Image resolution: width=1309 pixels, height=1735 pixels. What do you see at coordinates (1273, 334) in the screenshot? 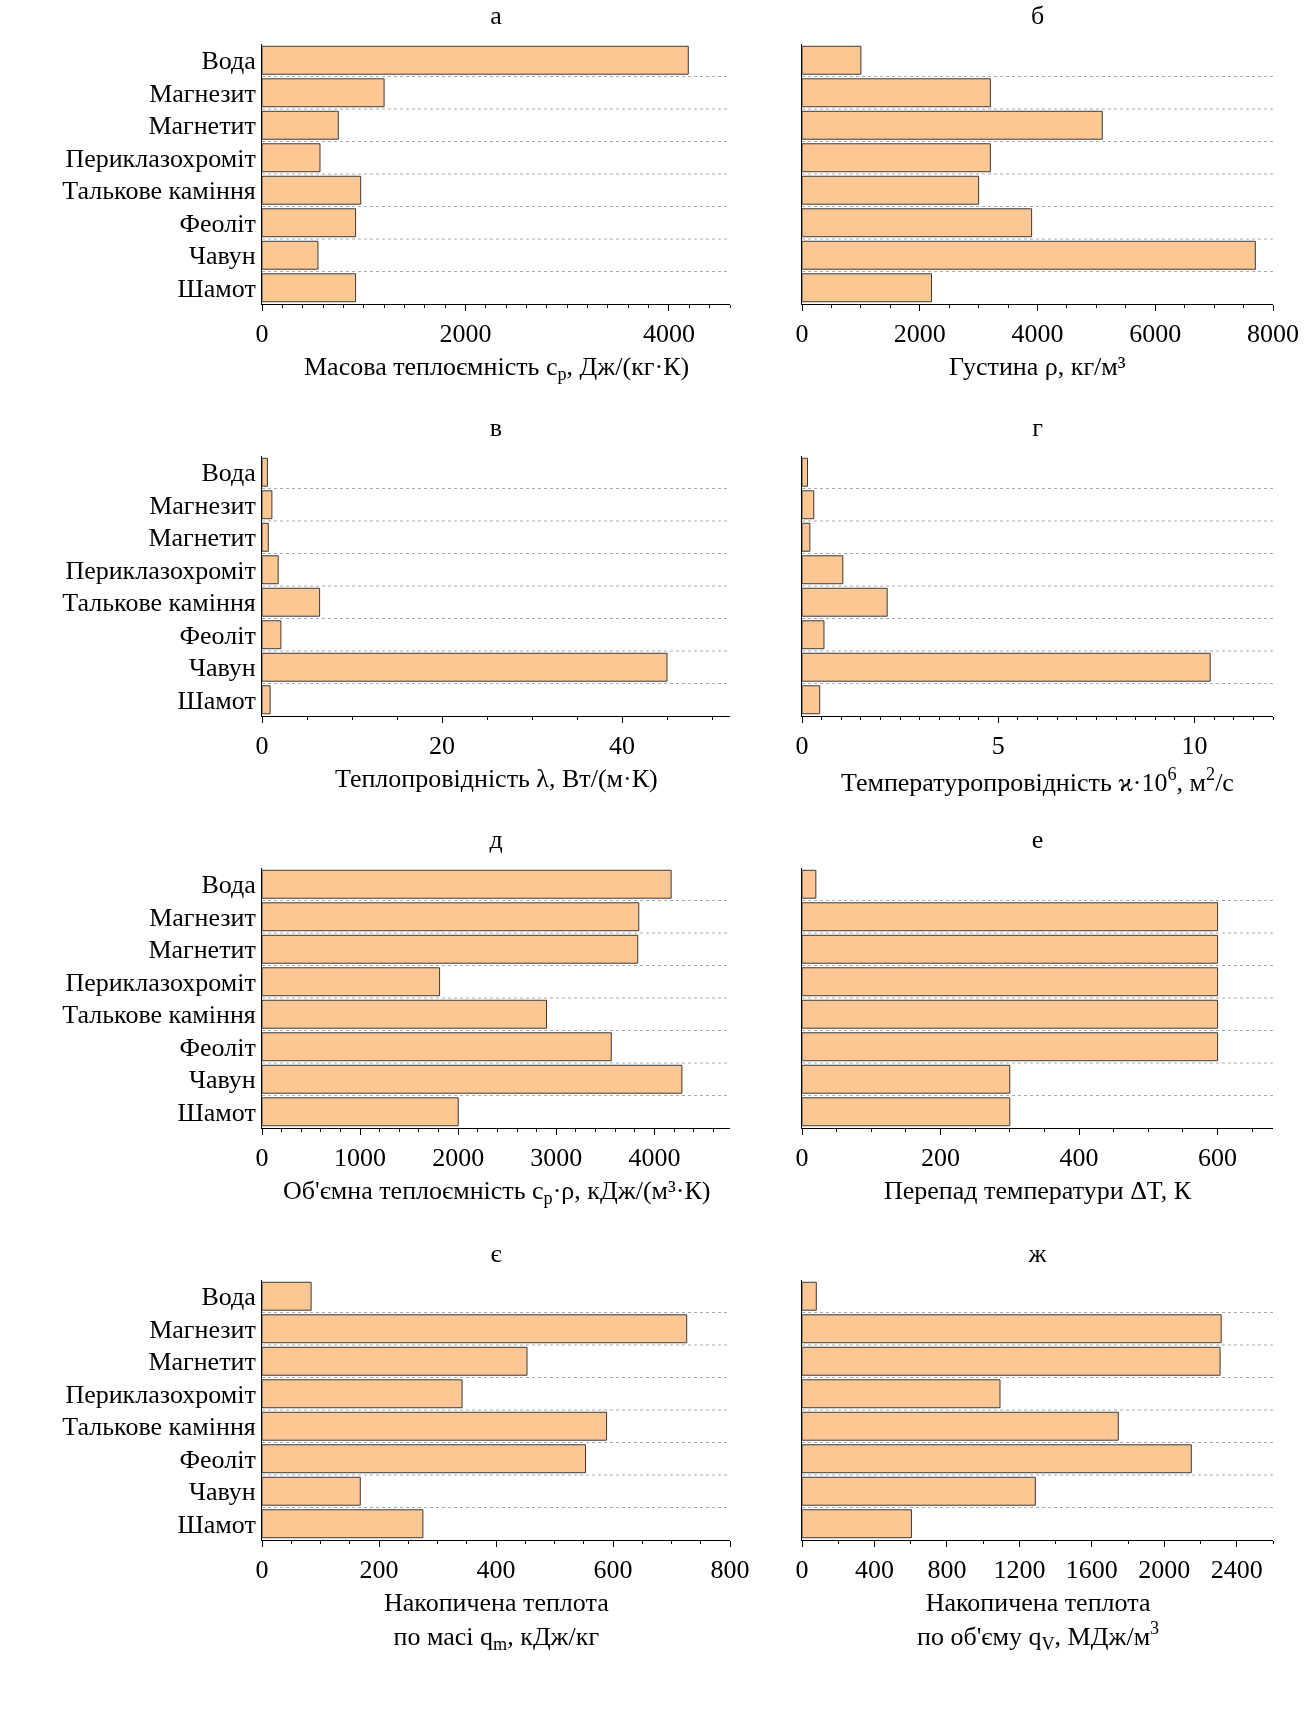
I see `x-tick-label: 8000` at bounding box center [1273, 334].